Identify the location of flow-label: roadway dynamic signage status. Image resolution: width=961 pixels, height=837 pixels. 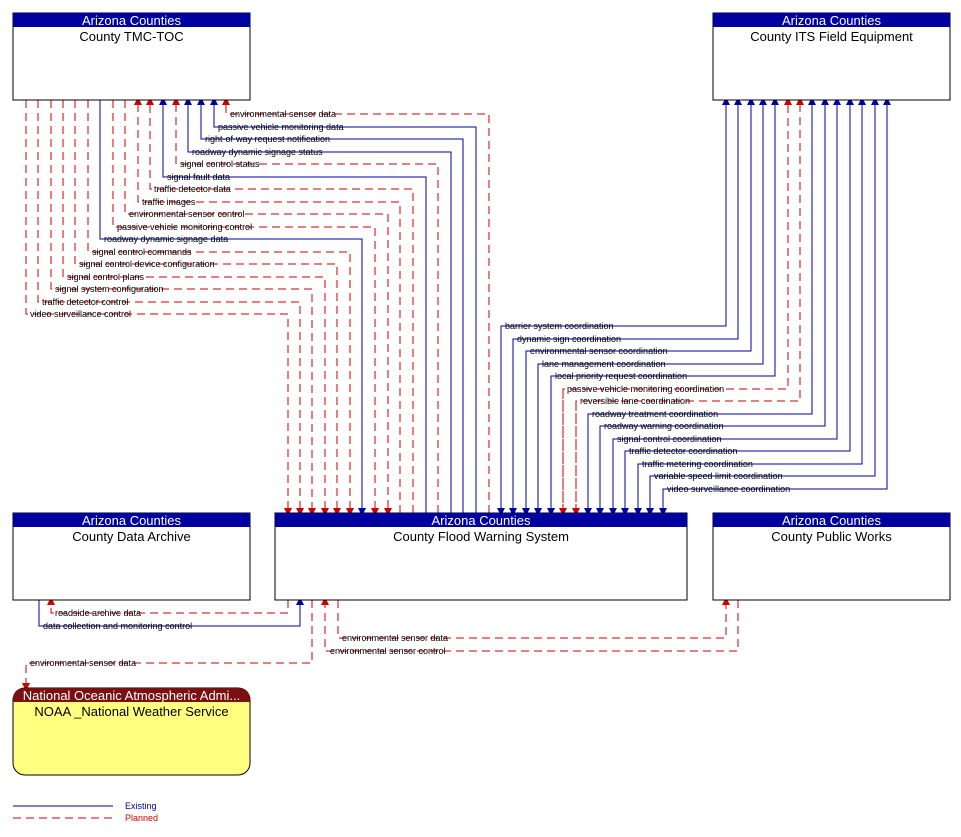
(257, 152).